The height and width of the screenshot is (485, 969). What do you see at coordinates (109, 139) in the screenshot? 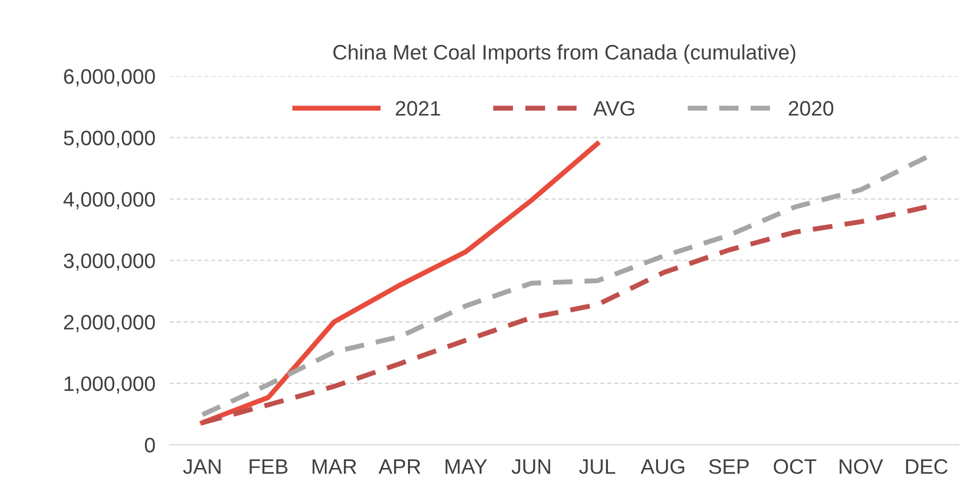
I see `y-tick-label: 5,000,000` at bounding box center [109, 139].